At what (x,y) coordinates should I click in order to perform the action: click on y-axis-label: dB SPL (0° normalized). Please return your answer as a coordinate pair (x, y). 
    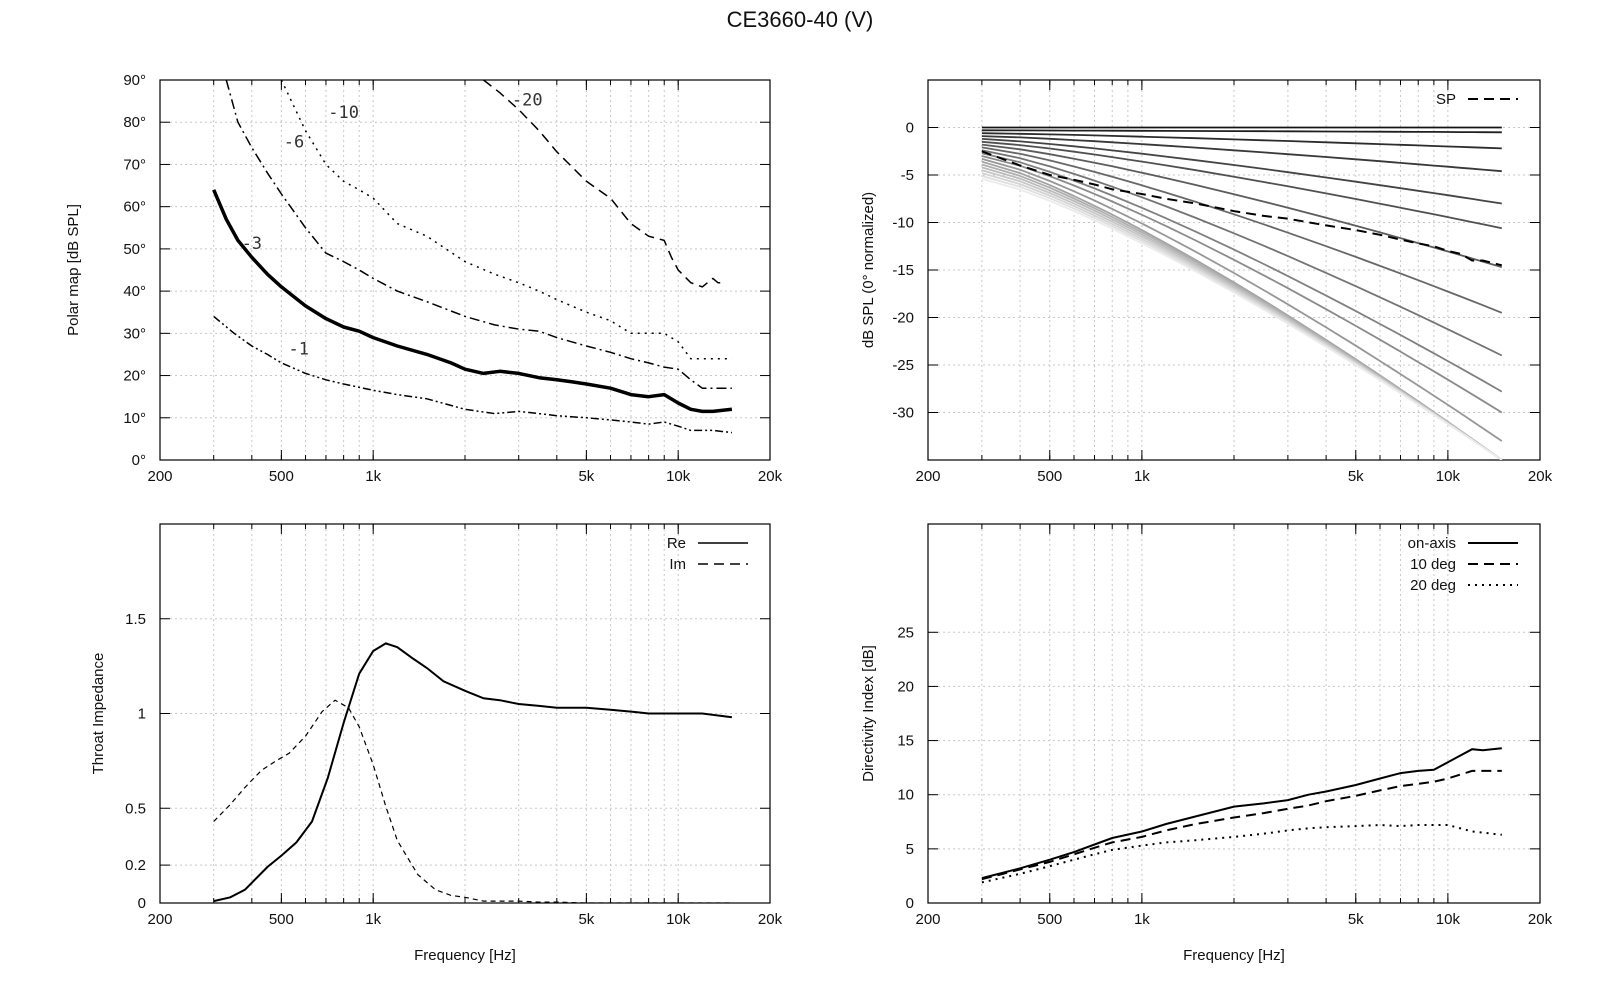
    Looking at the image, I should click on (868, 270).